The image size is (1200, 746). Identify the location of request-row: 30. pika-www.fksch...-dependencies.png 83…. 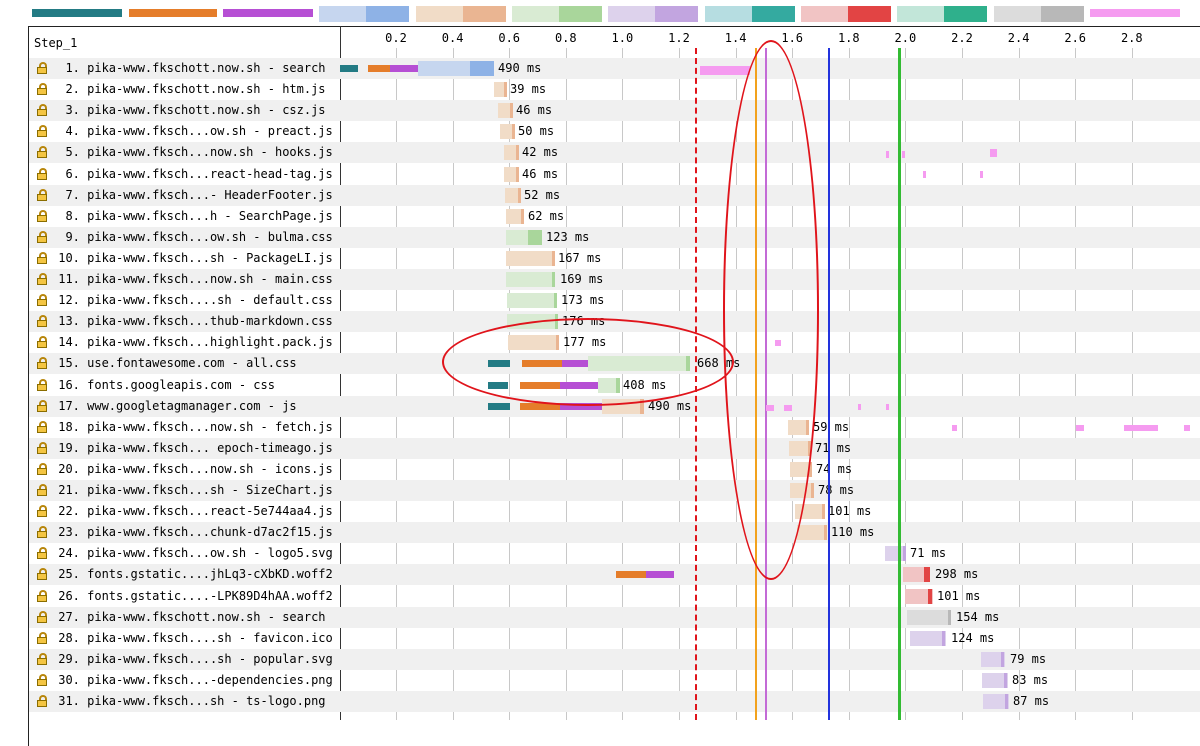
(614, 680).